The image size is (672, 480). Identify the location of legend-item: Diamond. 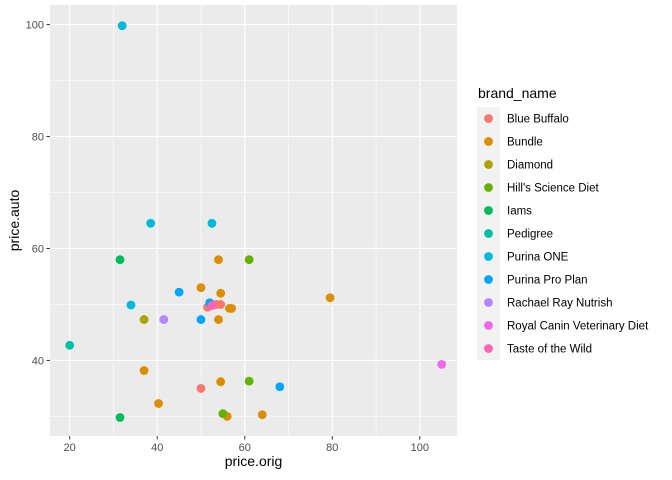
(515, 164).